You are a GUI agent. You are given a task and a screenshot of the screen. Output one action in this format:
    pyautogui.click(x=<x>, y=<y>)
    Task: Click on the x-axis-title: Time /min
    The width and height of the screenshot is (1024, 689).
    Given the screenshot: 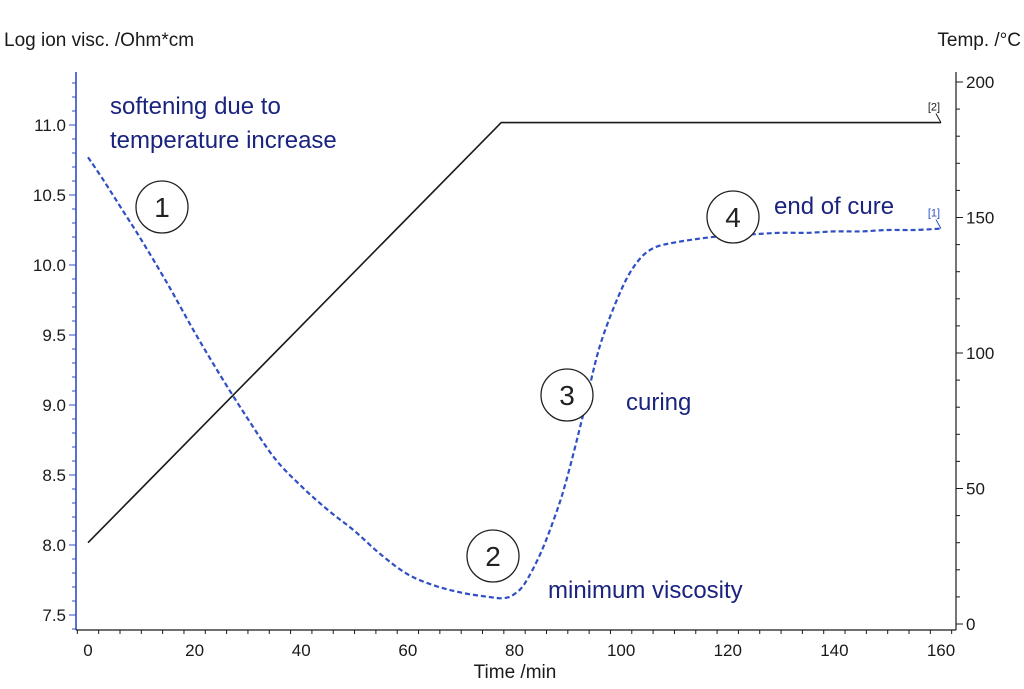 What is the action you would take?
    pyautogui.click(x=515, y=672)
    